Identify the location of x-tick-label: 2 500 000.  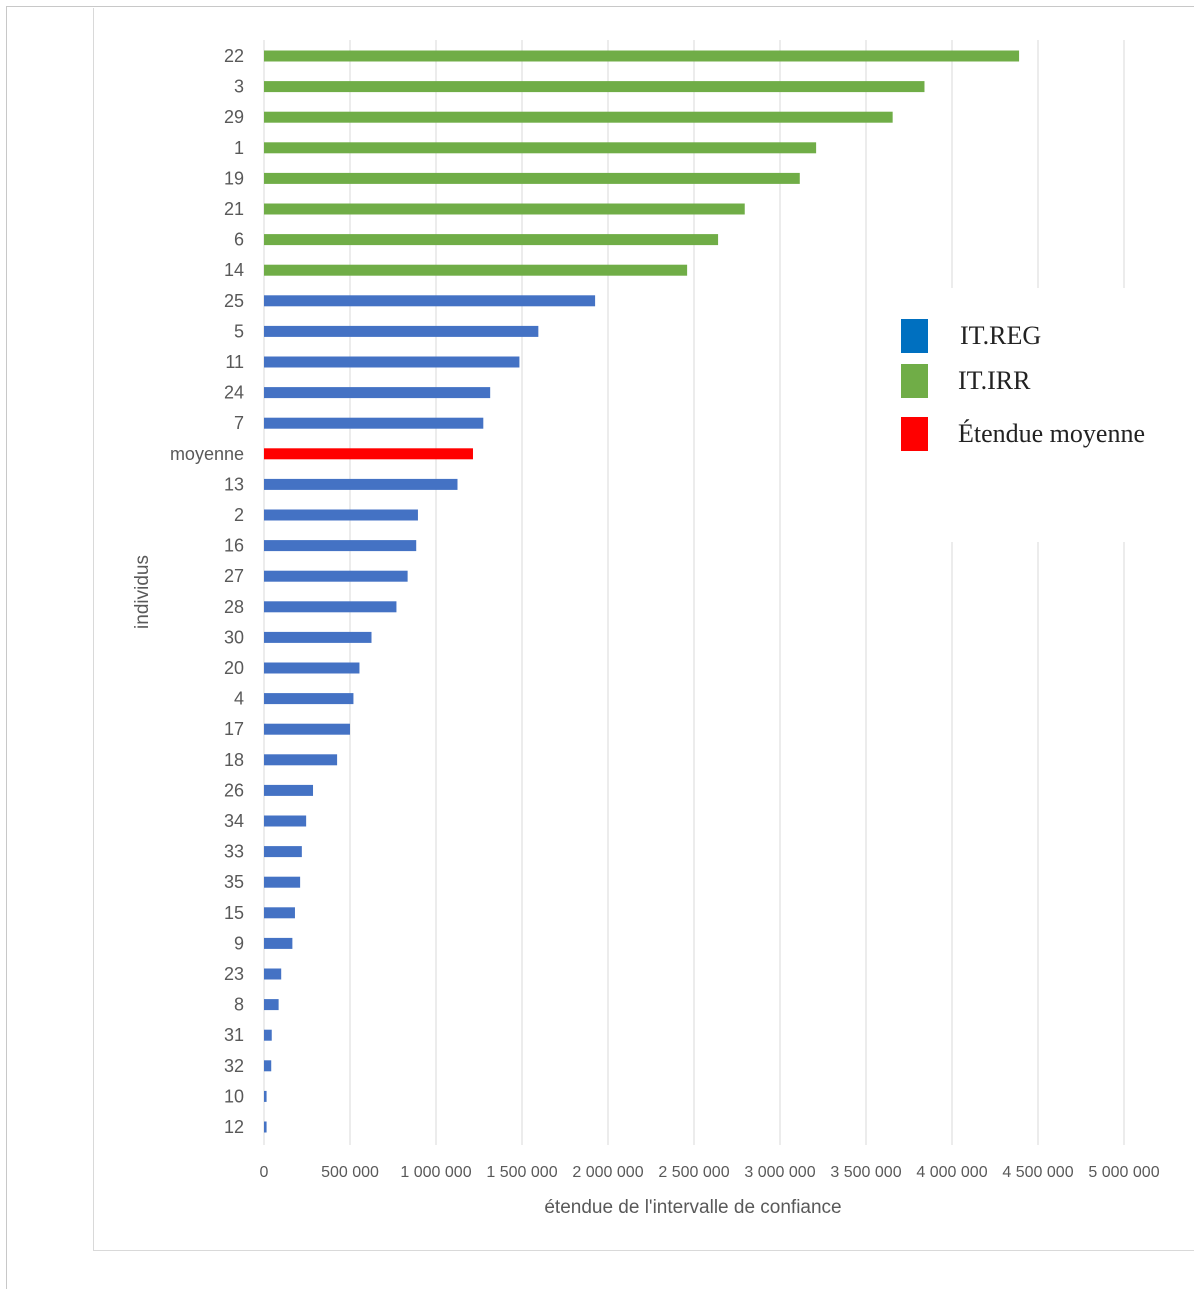
(693, 1172).